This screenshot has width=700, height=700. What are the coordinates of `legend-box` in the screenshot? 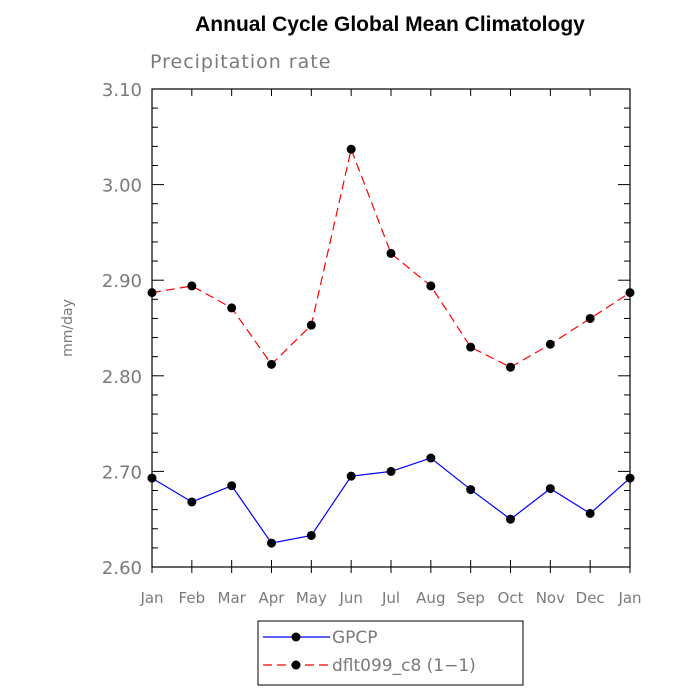 It's located at (390, 653).